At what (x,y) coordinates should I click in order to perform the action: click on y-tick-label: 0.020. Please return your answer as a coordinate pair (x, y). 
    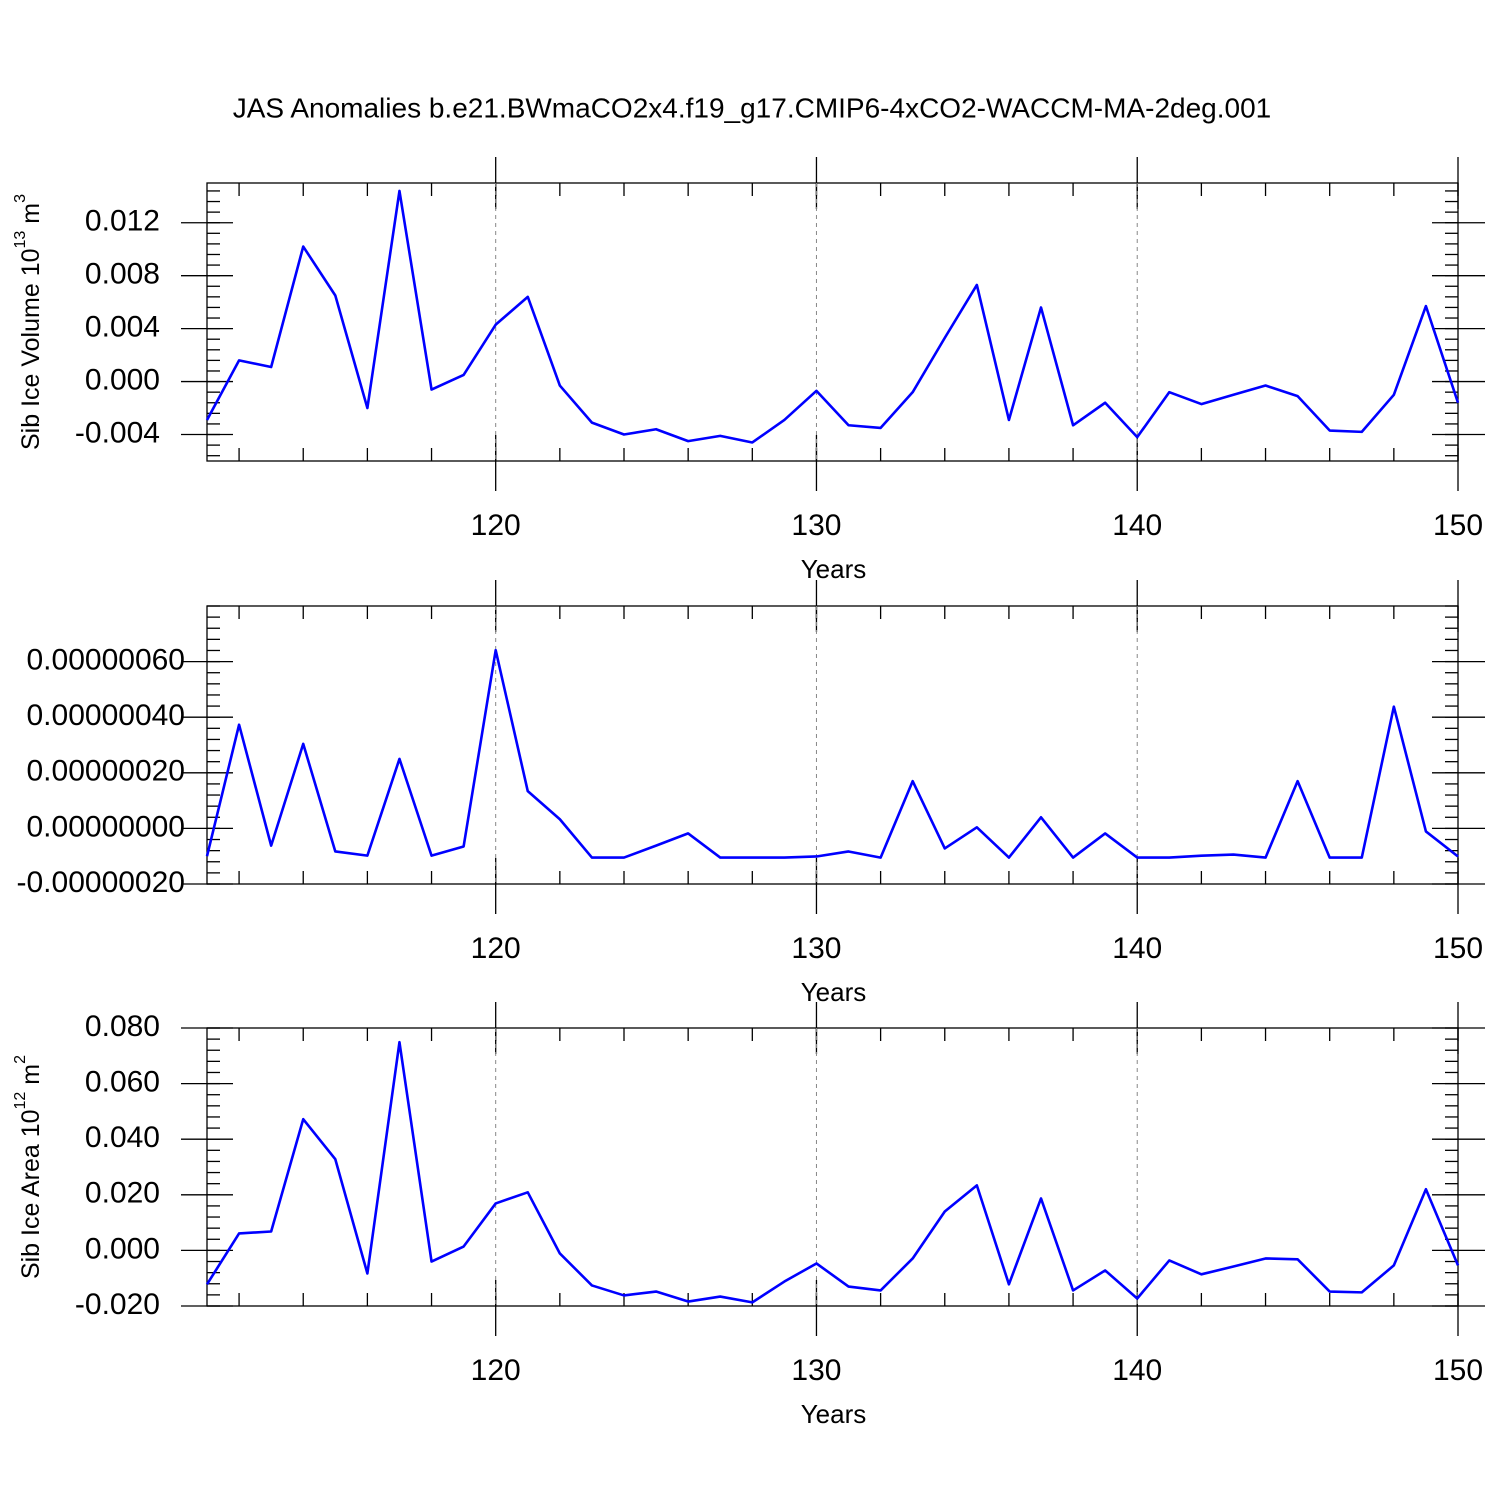
    Looking at the image, I should click on (122, 1193).